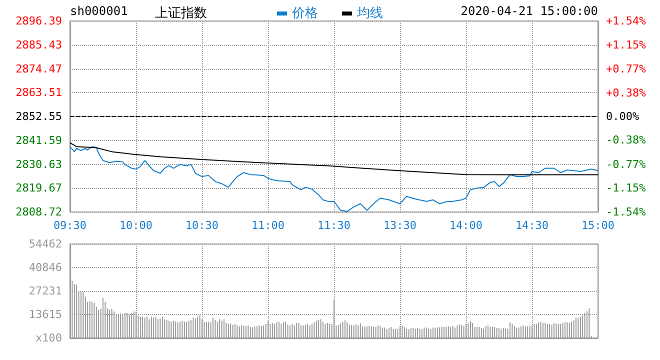 This screenshot has height=360, width=660. What do you see at coordinates (369, 13) in the screenshot?
I see `legend-label: 均线` at bounding box center [369, 13].